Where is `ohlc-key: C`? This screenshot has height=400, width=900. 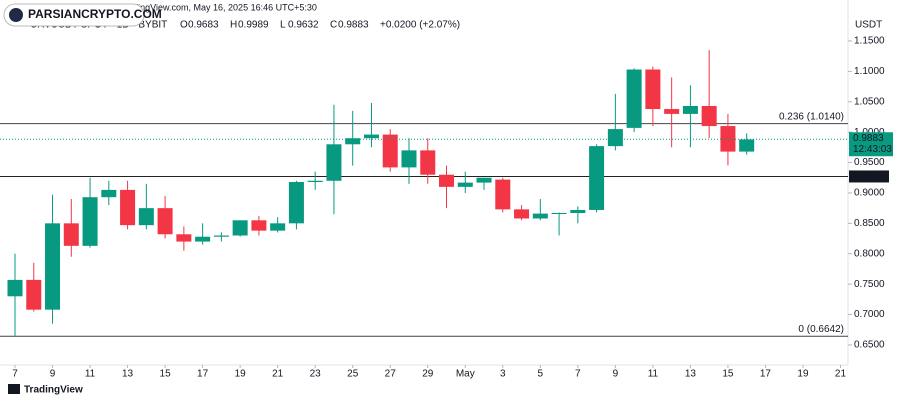 ohlc-key: C is located at coordinates (333, 25).